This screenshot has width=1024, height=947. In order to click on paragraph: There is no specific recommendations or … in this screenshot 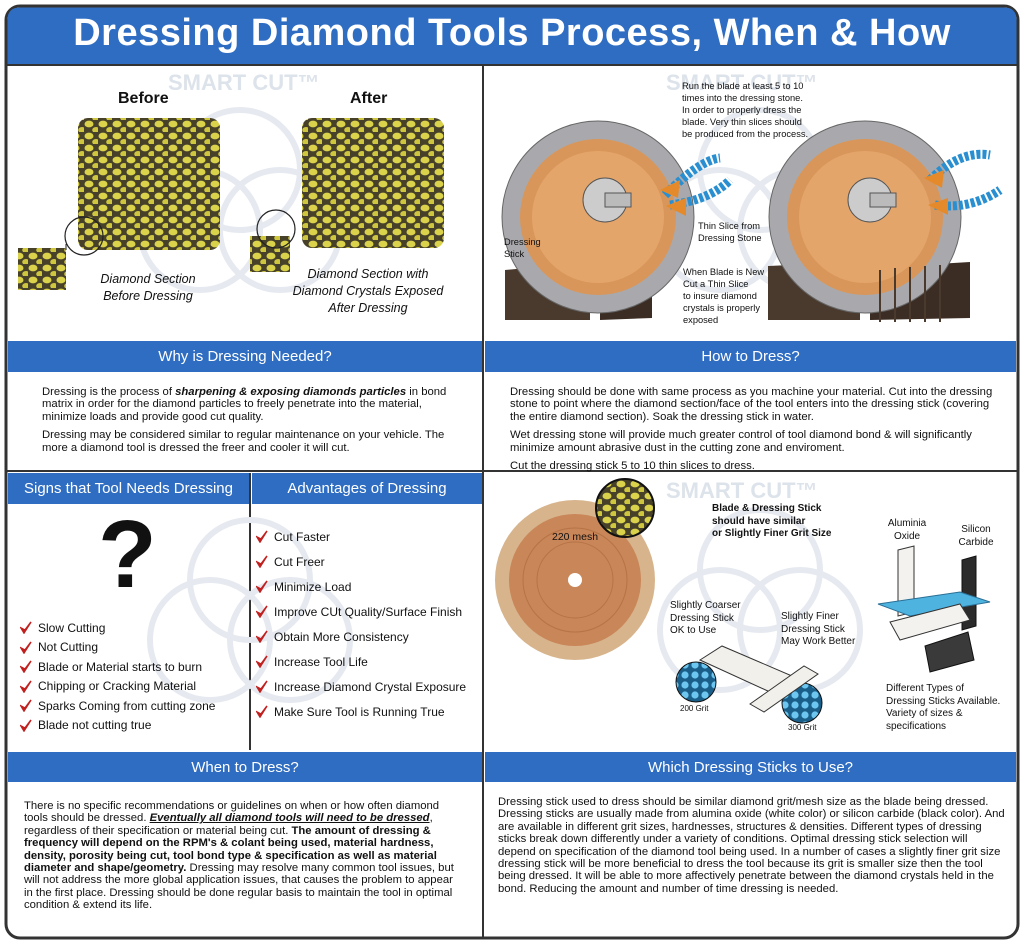, I will do `click(244, 856)`.